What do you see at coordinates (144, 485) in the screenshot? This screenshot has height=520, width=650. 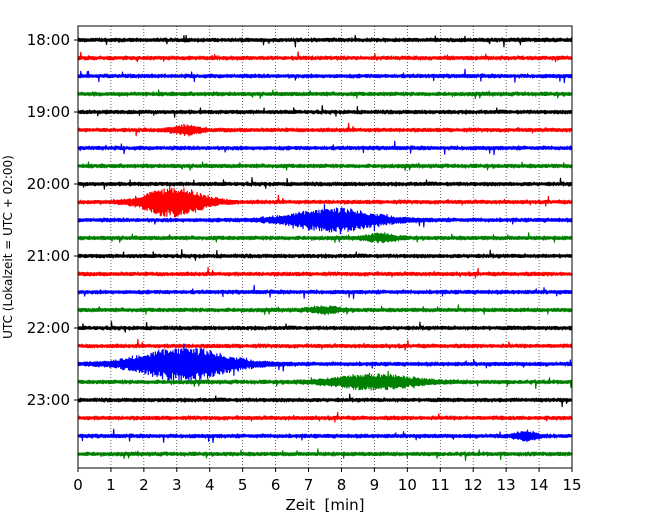 I see `x-tick-label: 2` at bounding box center [144, 485].